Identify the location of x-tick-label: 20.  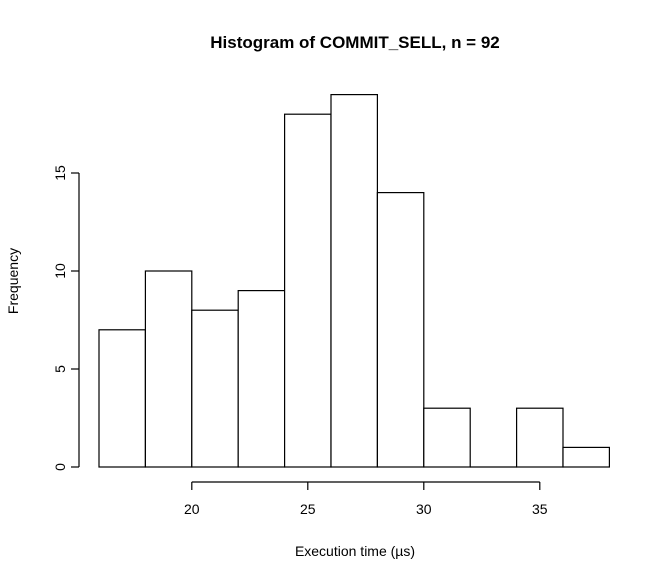
(192, 509).